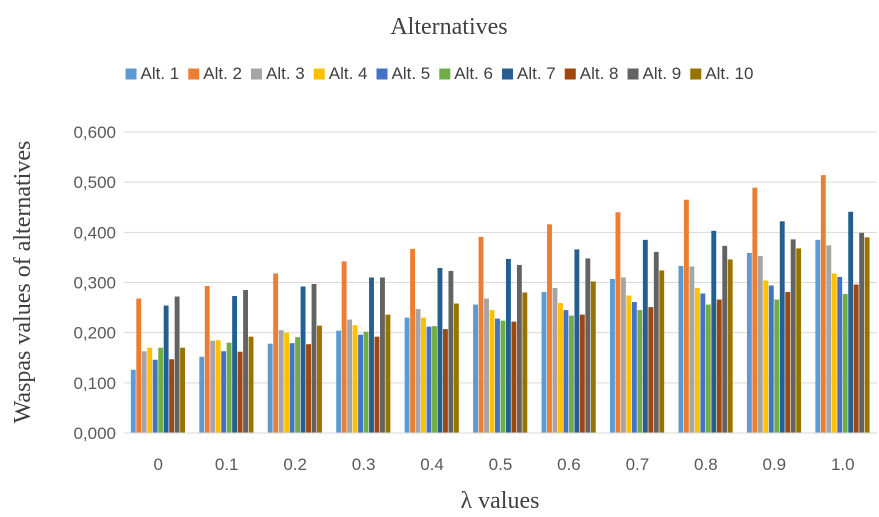  What do you see at coordinates (774, 464) in the screenshot?
I see `x-tick-label: 0.9` at bounding box center [774, 464].